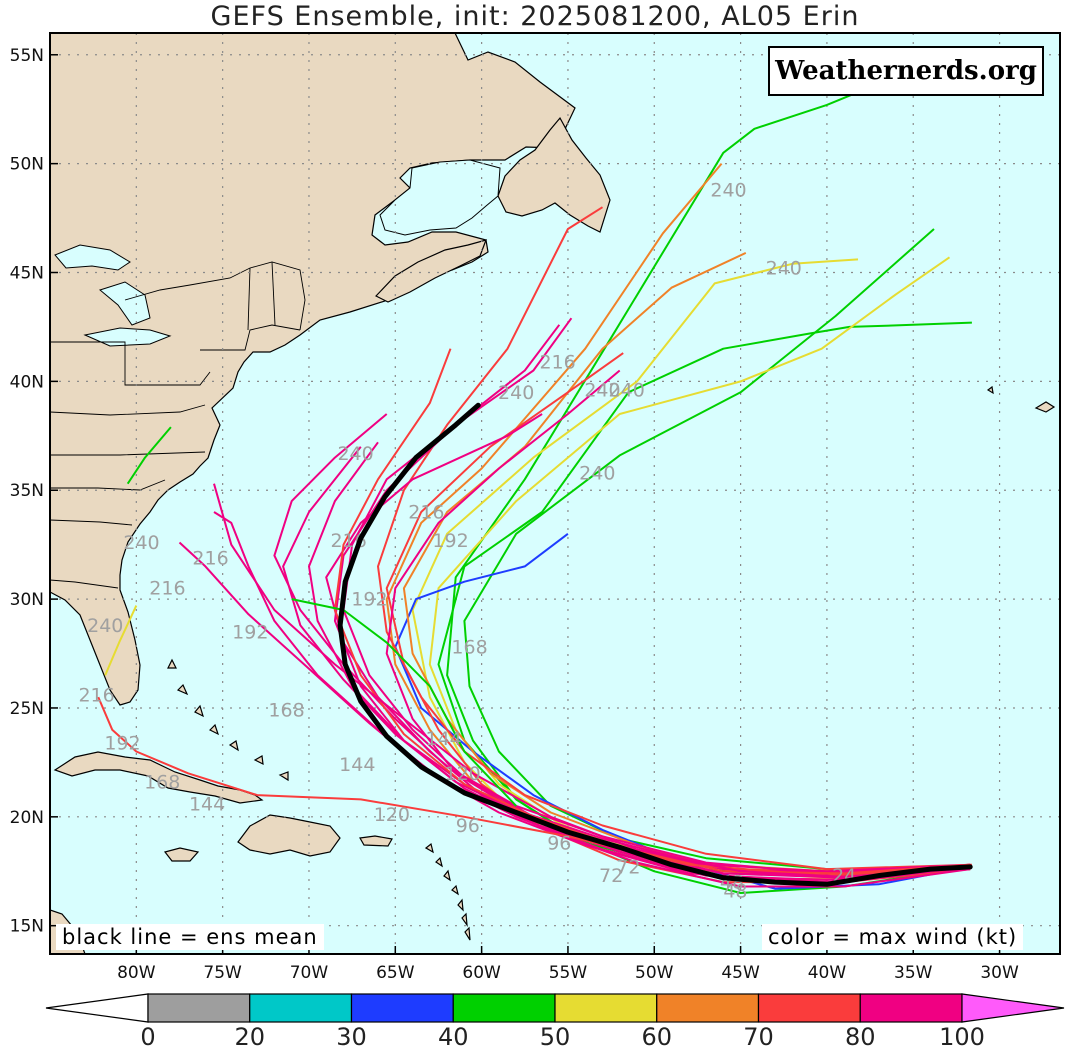 Image resolution: width=1070 pixels, height=1051 pixels. What do you see at coordinates (124, 303) in the screenshot?
I see `lake-huron` at bounding box center [124, 303].